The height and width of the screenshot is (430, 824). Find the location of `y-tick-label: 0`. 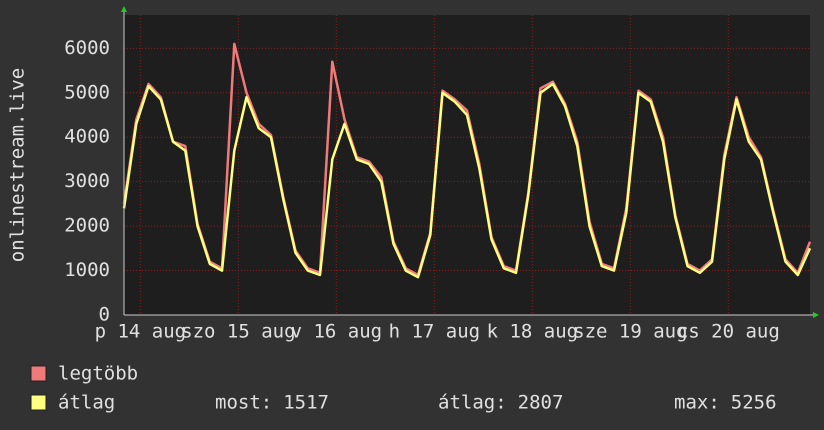

y-tick-label: 0 is located at coordinates (104, 315).